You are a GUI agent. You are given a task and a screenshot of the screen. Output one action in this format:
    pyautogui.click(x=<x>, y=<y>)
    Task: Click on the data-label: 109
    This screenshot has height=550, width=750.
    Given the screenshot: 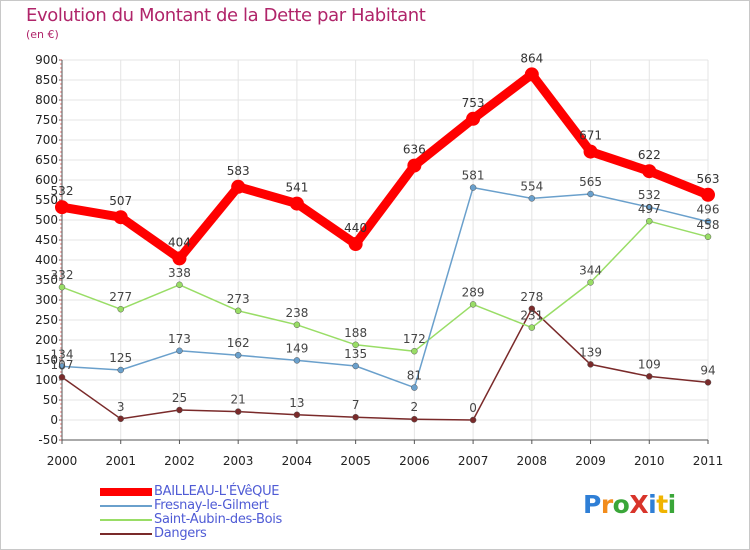 What is the action you would take?
    pyautogui.click(x=649, y=364)
    